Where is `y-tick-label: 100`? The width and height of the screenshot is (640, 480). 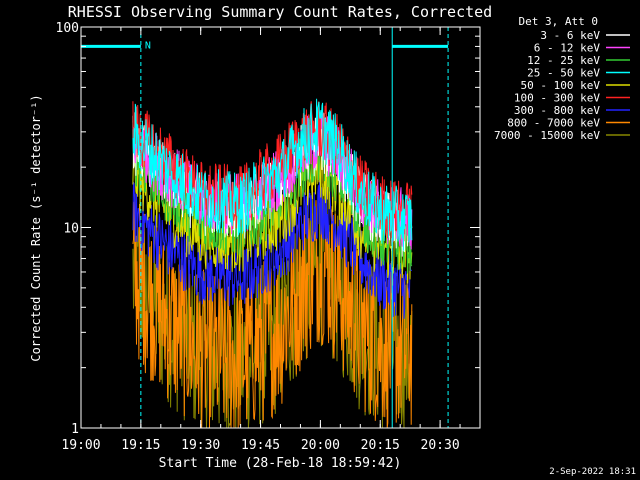
y-tick-label: 100 is located at coordinates (67, 28).